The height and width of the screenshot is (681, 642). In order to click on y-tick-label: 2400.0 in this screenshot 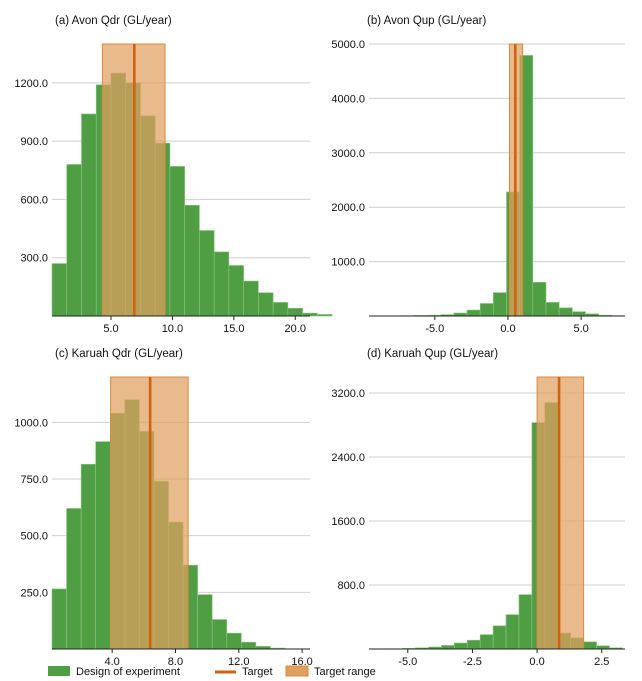, I will do `click(348, 458)`.